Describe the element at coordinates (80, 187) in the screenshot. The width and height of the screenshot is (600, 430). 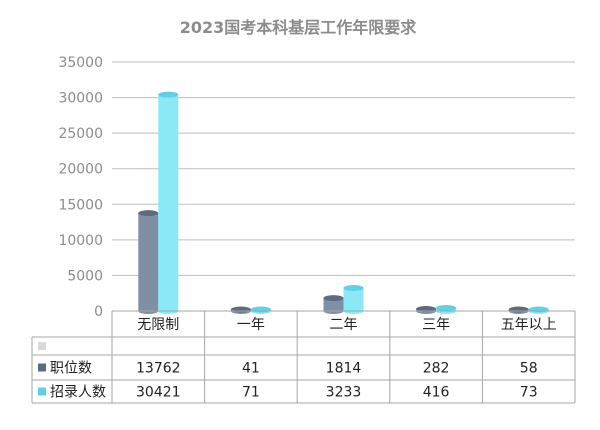
I see `y-axis-ticks: 0 5000 10000 15000 20000 25000 30000 35000` at that location.